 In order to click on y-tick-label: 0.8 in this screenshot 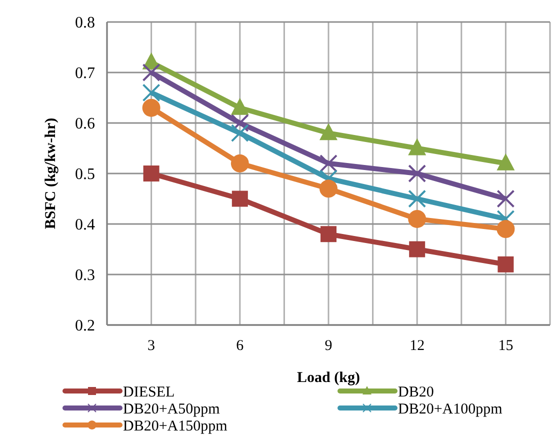, I will do `click(85, 23)`.